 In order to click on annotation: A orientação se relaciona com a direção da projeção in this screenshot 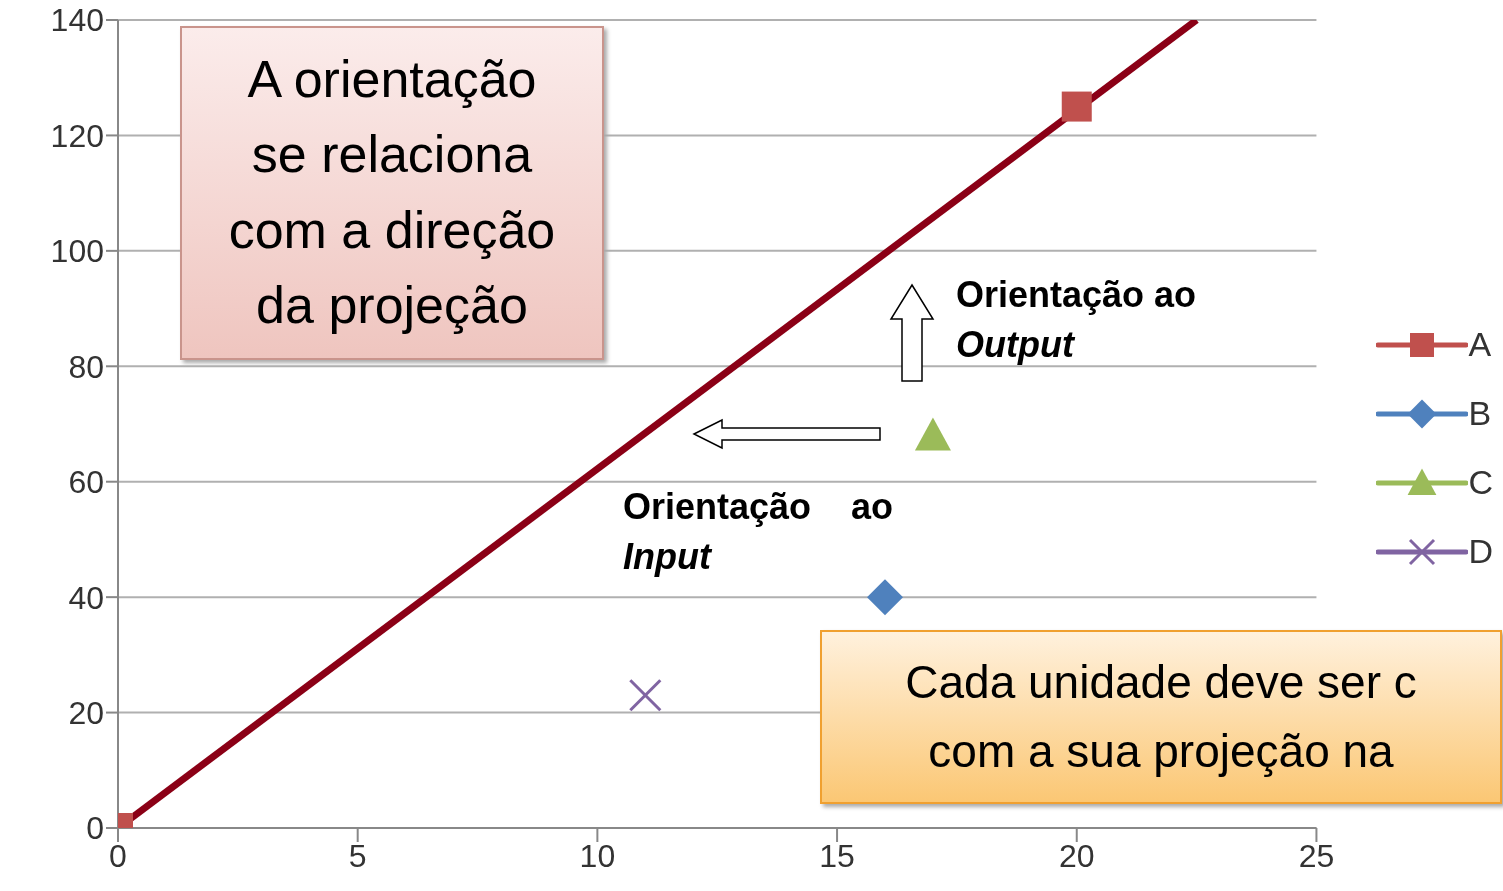, I will do `click(392, 193)`.